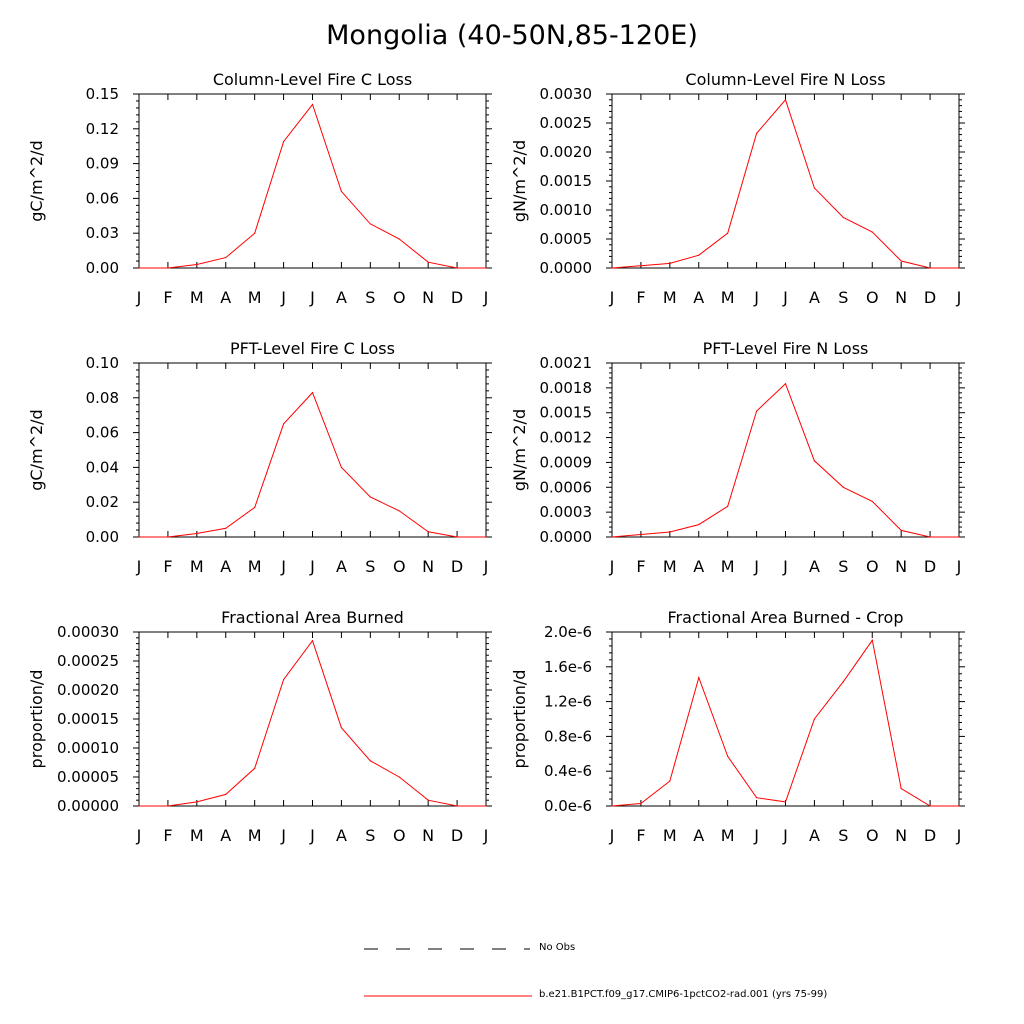 Image resolution: width=1024 pixels, height=1024 pixels. Describe the element at coordinates (102, 502) in the screenshot. I see `y-tick-label: 0.02` at that location.